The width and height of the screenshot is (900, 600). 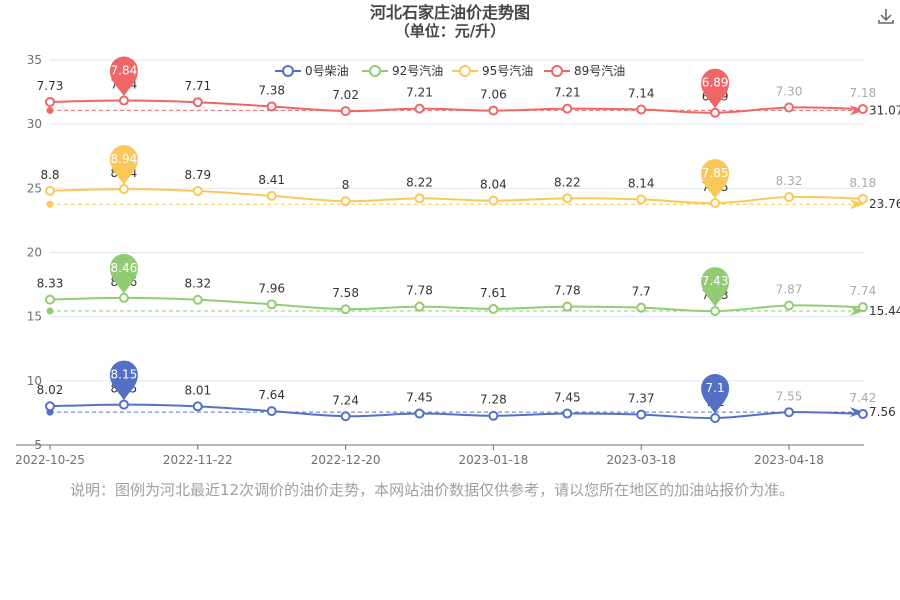 I want to click on data-label: 8.79, so click(x=197, y=175).